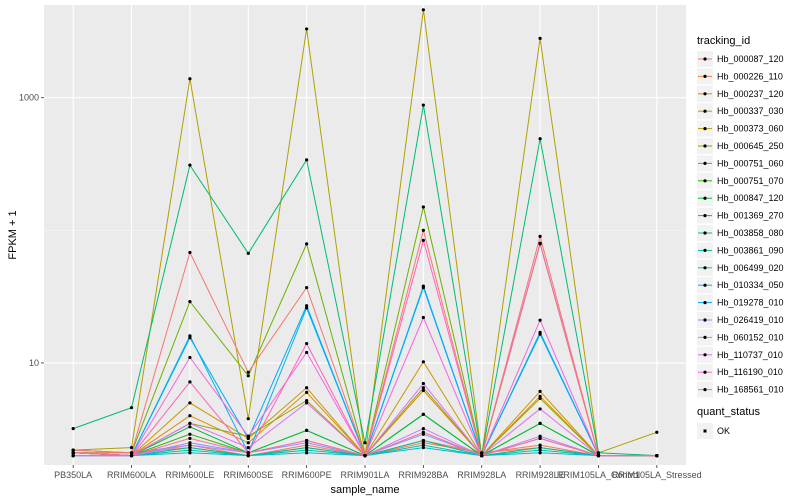 The image size is (800, 500). Describe the element at coordinates (29, 98) in the screenshot. I see `y-tick-label: 1000` at that location.